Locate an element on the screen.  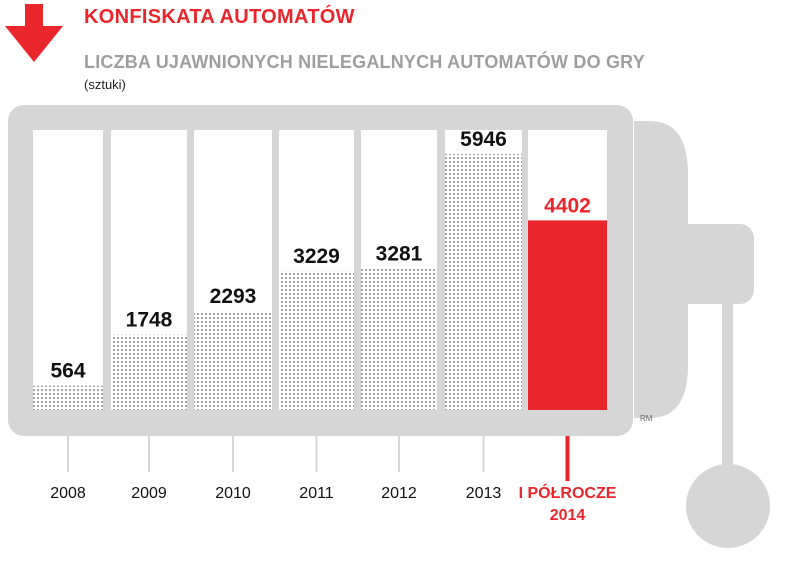
category-label: I PÓŁROCZE is located at coordinates (568, 492).